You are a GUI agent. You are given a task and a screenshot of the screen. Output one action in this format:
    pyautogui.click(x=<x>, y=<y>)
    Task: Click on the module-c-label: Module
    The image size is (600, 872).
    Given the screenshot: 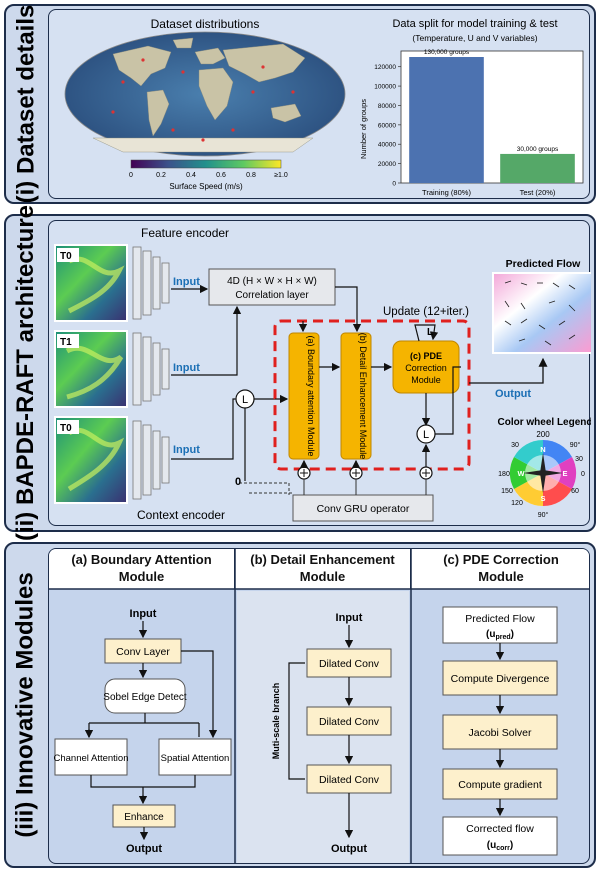 What is the action you would take?
    pyautogui.click(x=426, y=380)
    